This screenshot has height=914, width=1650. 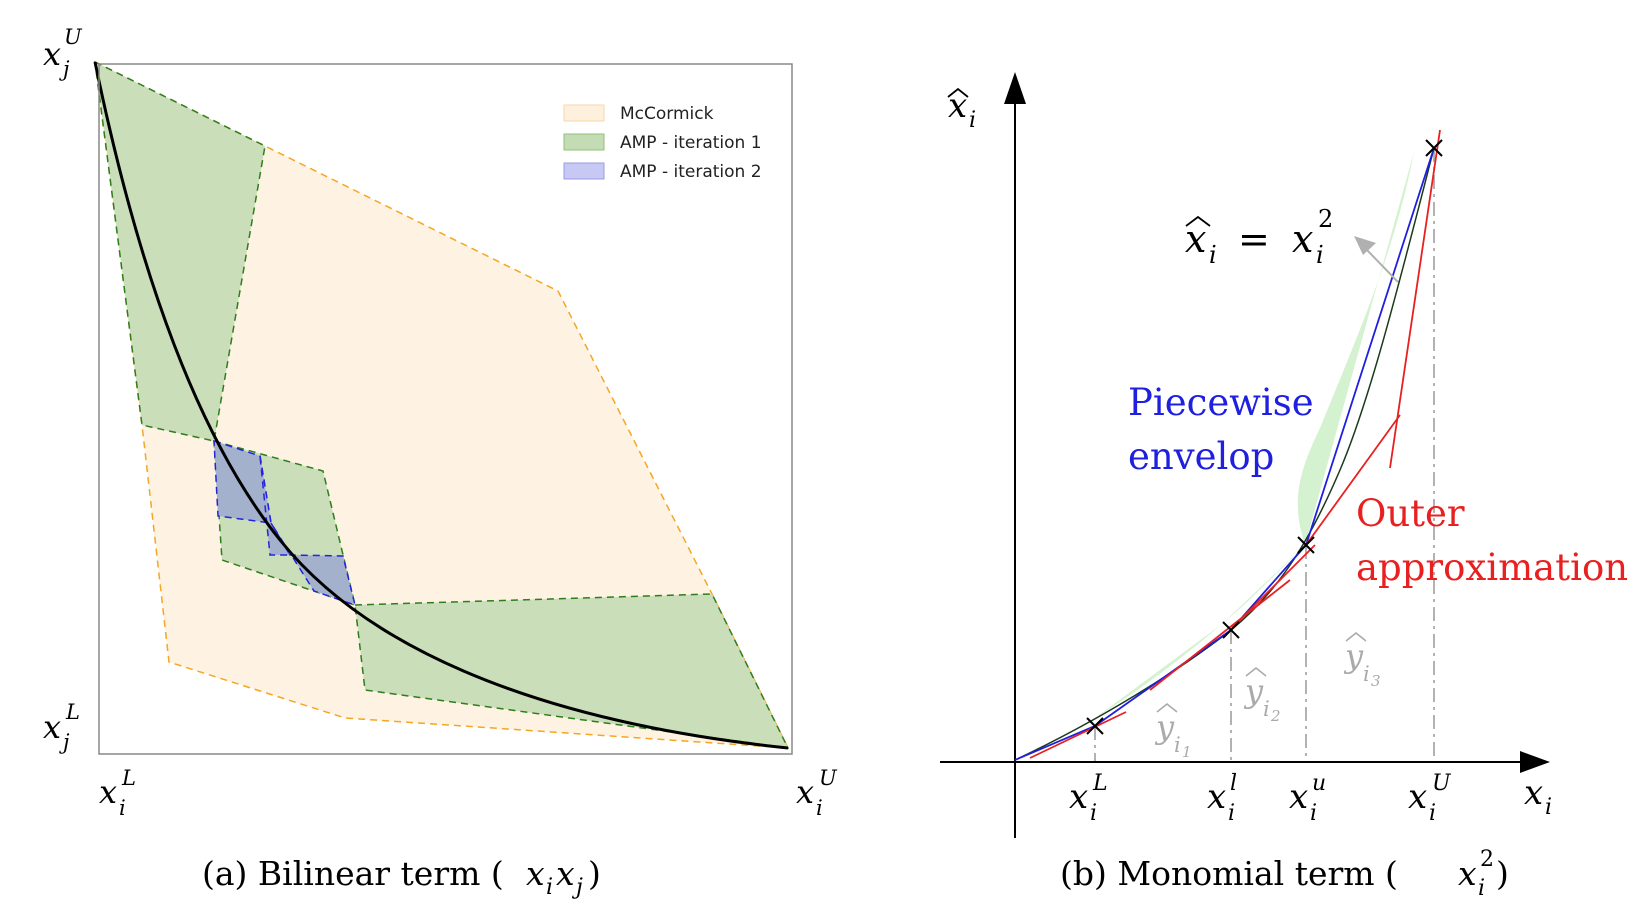 I want to click on legend-swatch-mccormick, so click(x=584, y=113).